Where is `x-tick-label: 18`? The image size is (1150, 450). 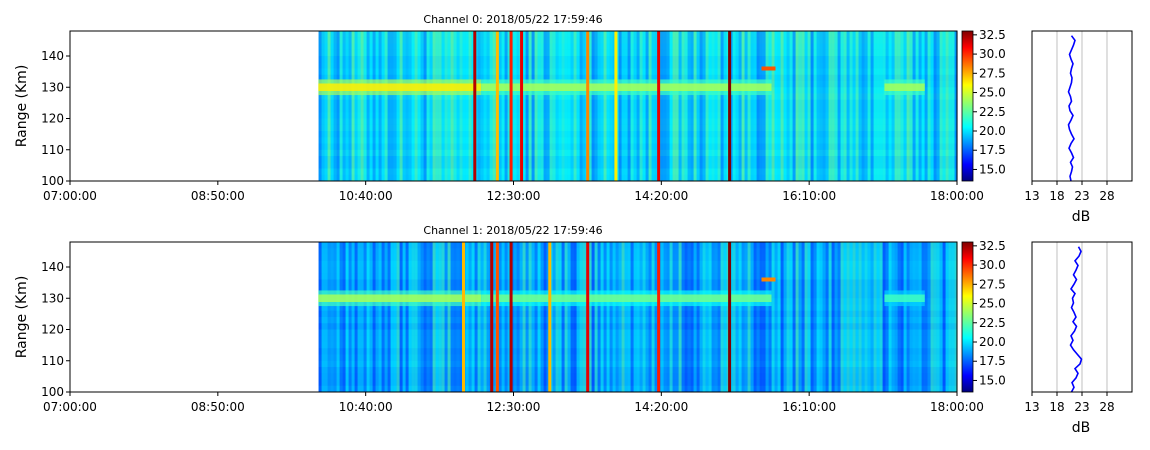 x-tick-label: 18 is located at coordinates (1056, 196).